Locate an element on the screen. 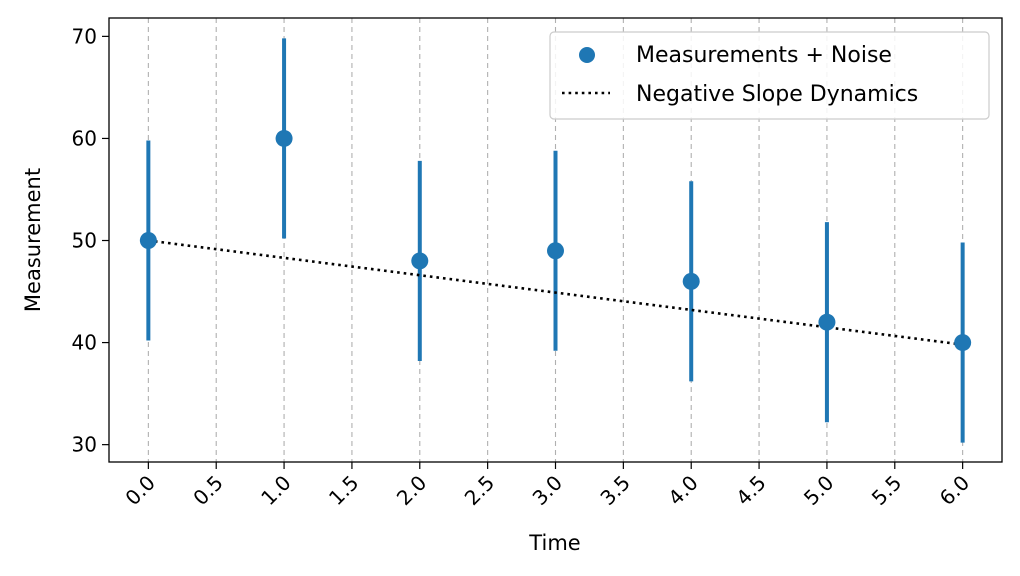  negative-slope-line is located at coordinates (555, 292).